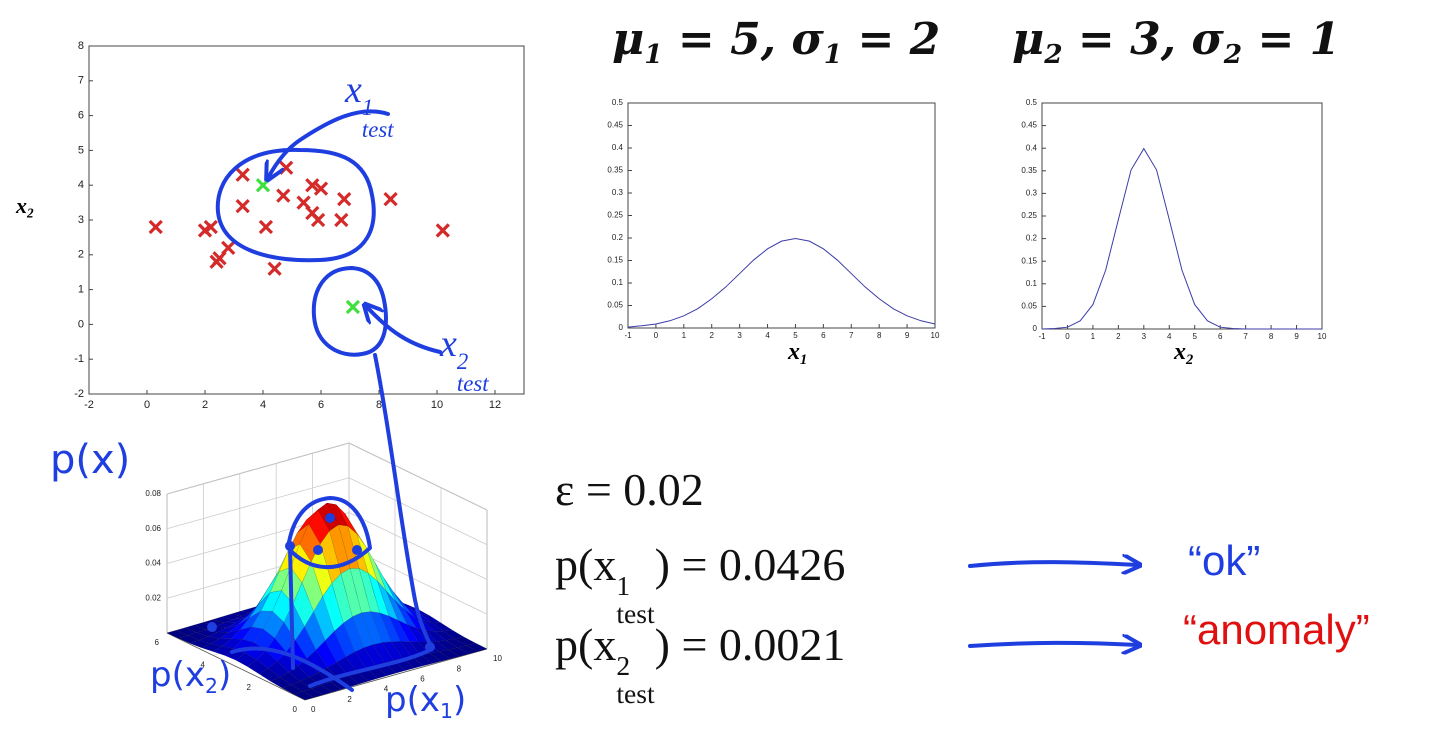  What do you see at coordinates (1276, 629) in the screenshot?
I see `result-label: “anomaly”` at bounding box center [1276, 629].